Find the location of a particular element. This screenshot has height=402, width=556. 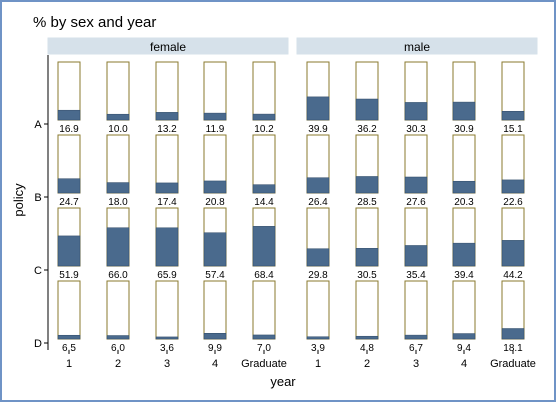

panel-title-female: female is located at coordinates (168, 47).